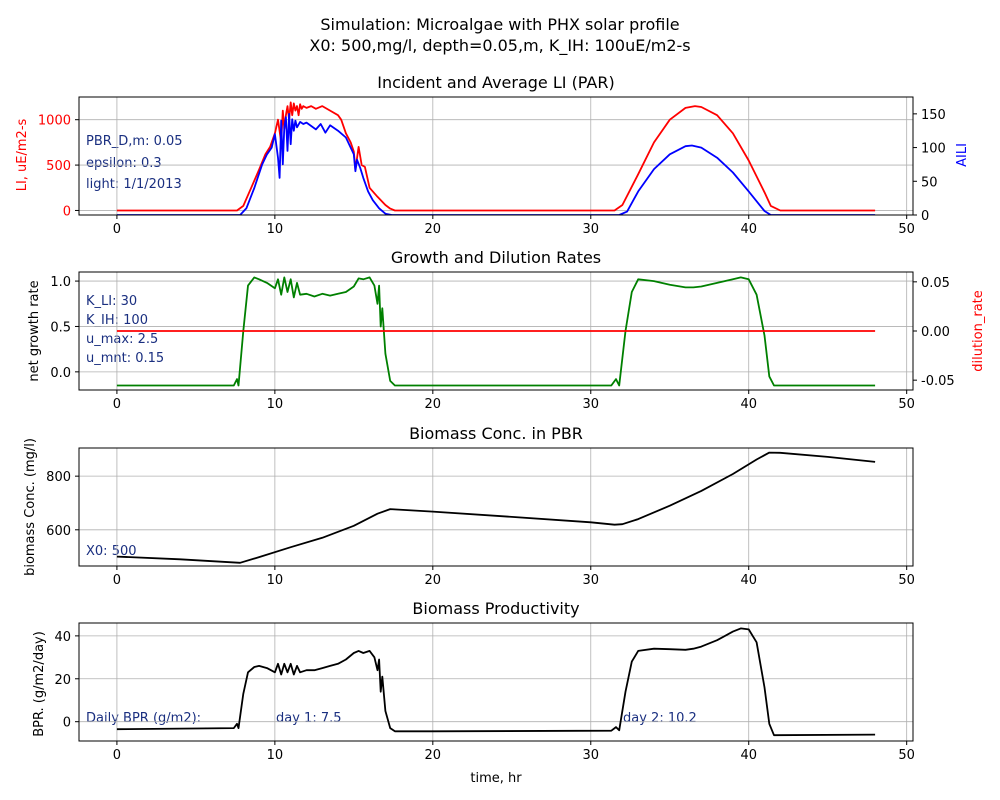 The width and height of the screenshot is (1000, 800). Describe the element at coordinates (929, 182) in the screenshot. I see `y-tick-label-right: 50` at that location.